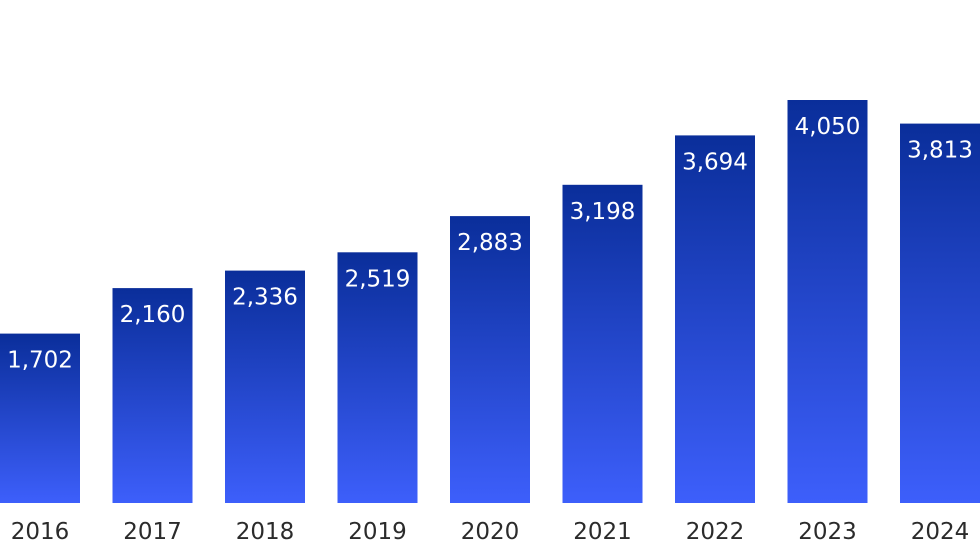 This screenshot has height=549, width=980. What do you see at coordinates (152, 395) in the screenshot?
I see `bar-2017` at bounding box center [152, 395].